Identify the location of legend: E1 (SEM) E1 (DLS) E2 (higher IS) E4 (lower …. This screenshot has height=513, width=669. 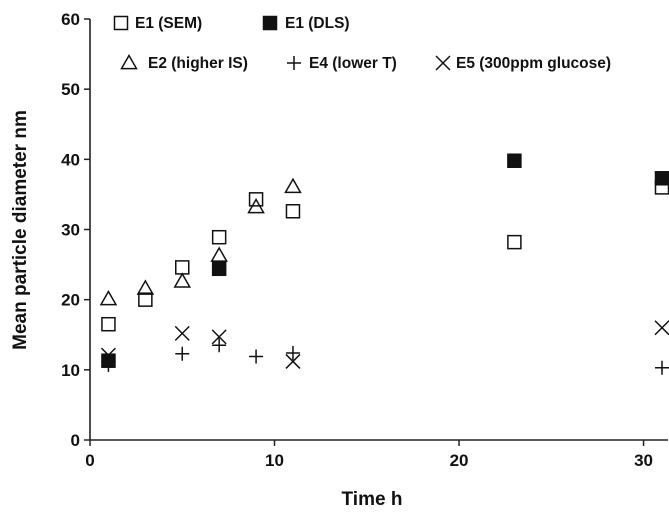
(362, 43).